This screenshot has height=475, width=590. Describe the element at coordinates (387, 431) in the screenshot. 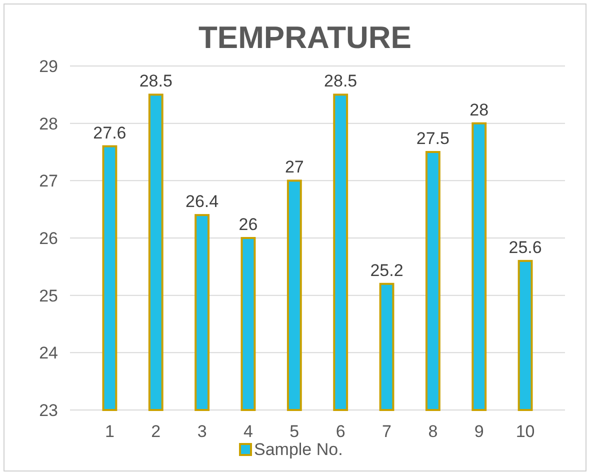

I see `x-tick-label: 7` at that location.